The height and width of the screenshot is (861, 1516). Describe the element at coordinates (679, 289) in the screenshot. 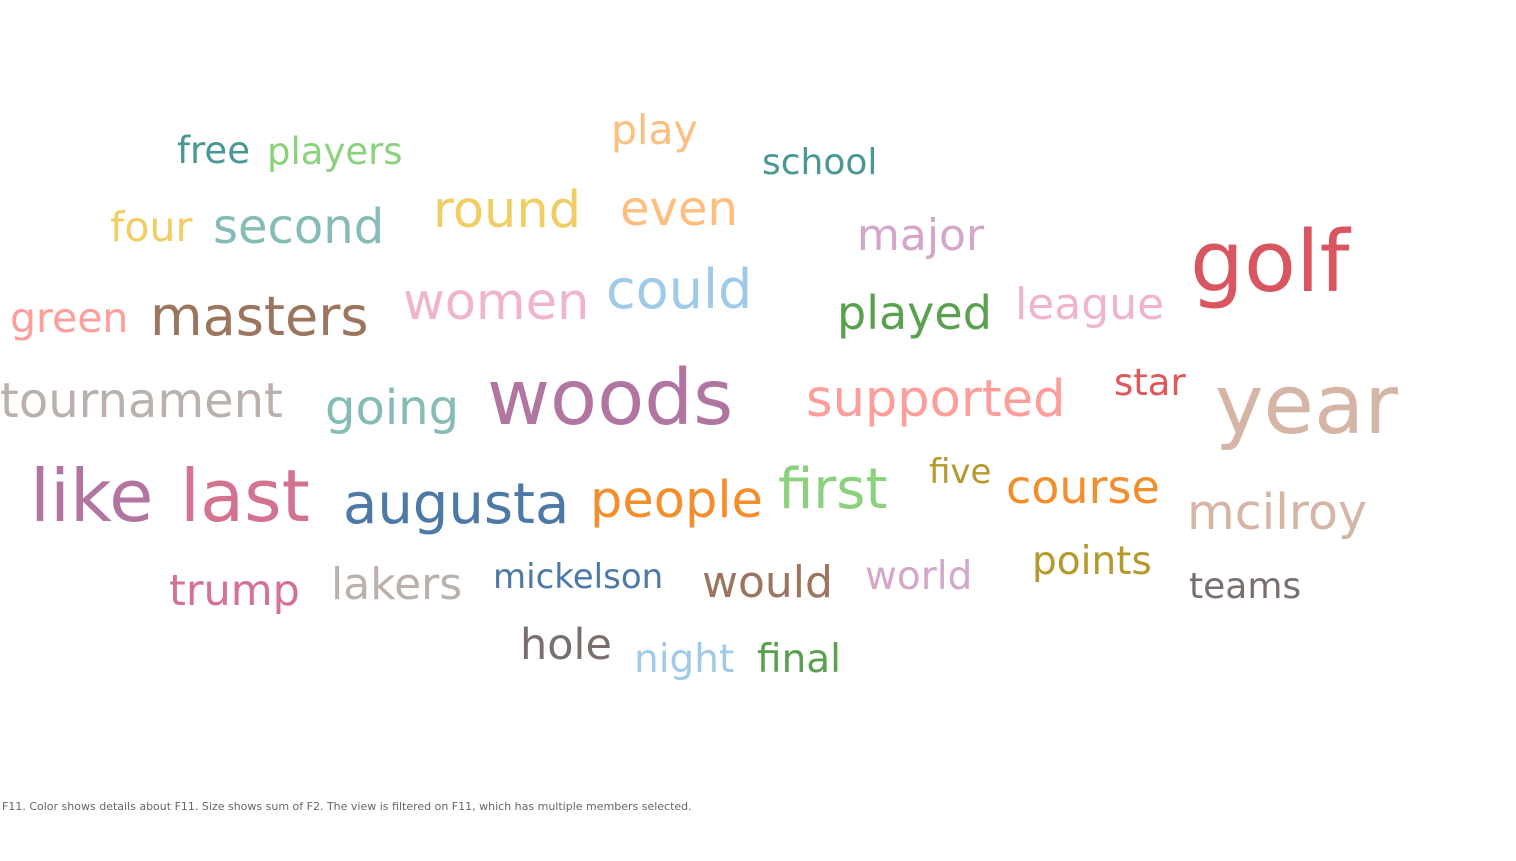

I see `word-could: could` at that location.